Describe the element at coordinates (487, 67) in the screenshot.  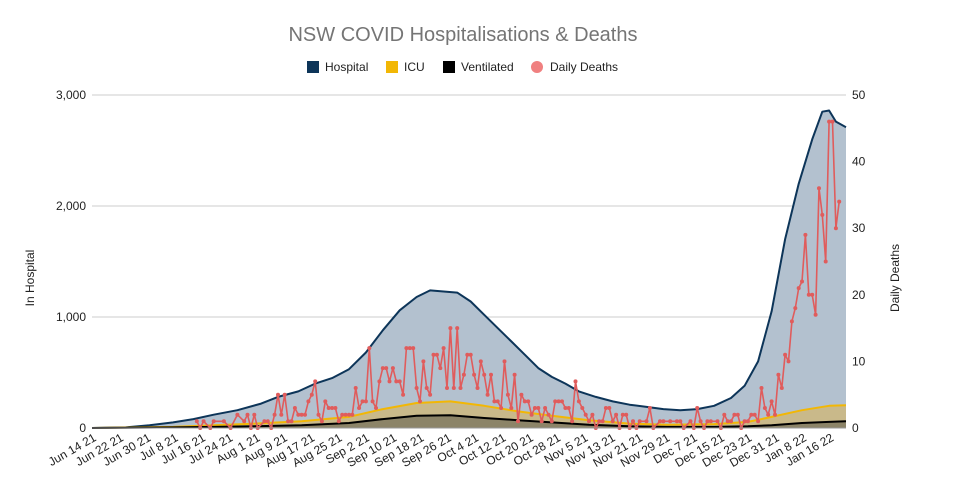
I see `legend-label-ventilated: Ventilated` at that location.